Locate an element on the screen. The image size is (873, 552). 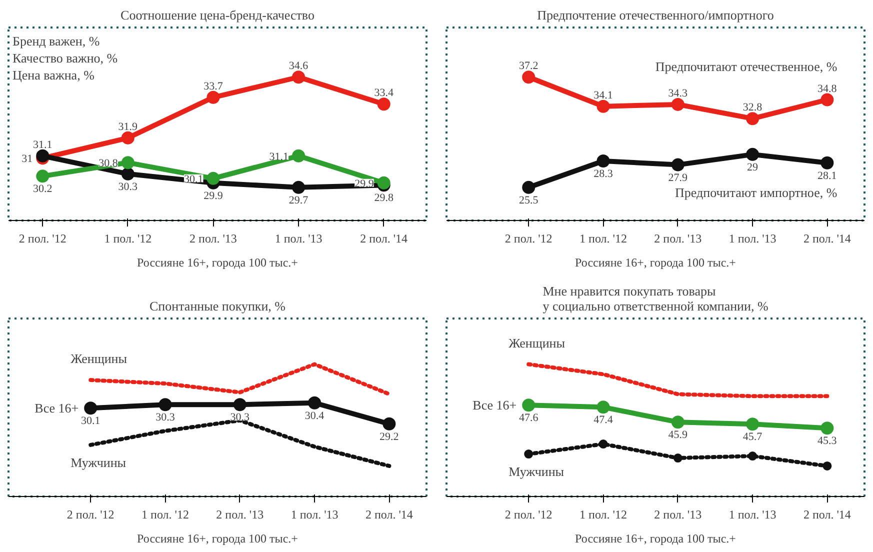
data-label: 29.8 is located at coordinates (384, 198).